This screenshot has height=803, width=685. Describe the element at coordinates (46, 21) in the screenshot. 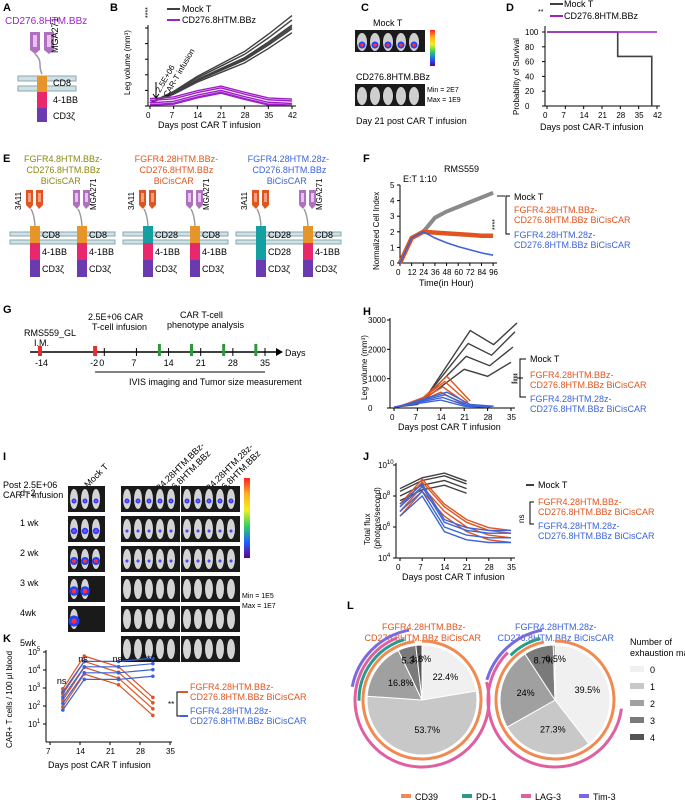

I see `panel-a-title: CD276.8HTM.BBz` at that location.